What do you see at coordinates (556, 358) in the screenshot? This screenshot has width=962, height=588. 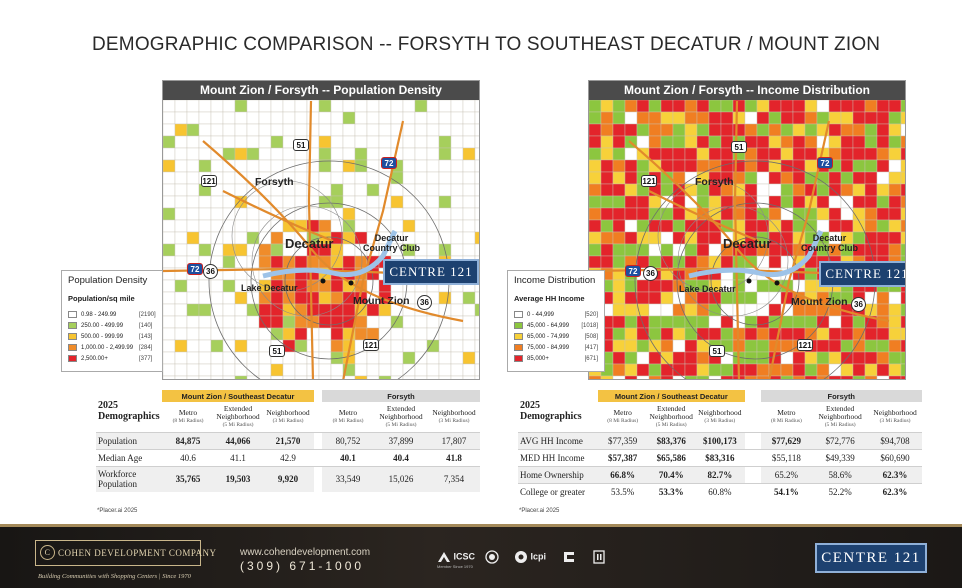 I see `legend-row: 85,000+ [671]` at bounding box center [556, 358].